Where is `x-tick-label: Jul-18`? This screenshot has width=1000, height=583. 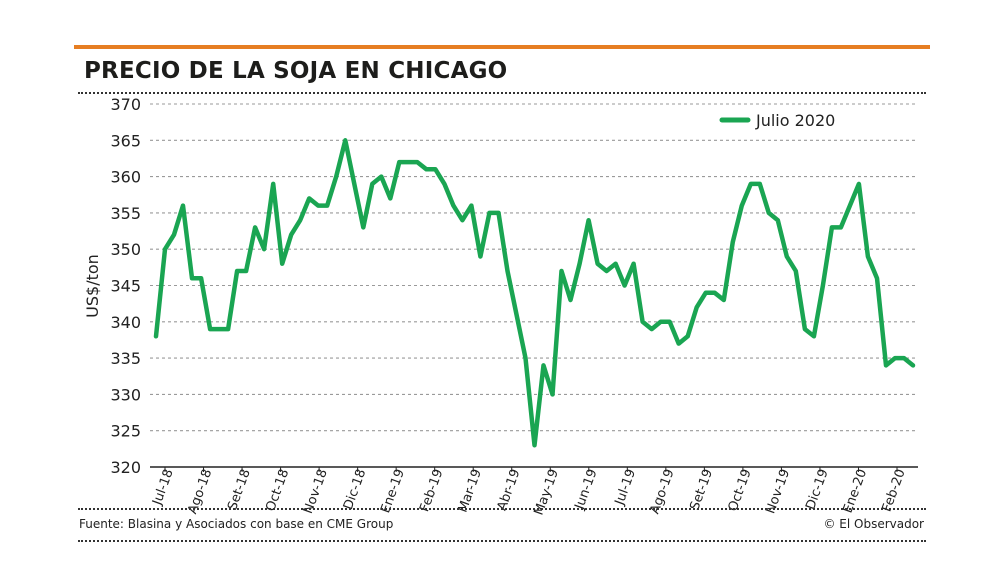
x-tick-label: Jul-18 is located at coordinates (163, 487).